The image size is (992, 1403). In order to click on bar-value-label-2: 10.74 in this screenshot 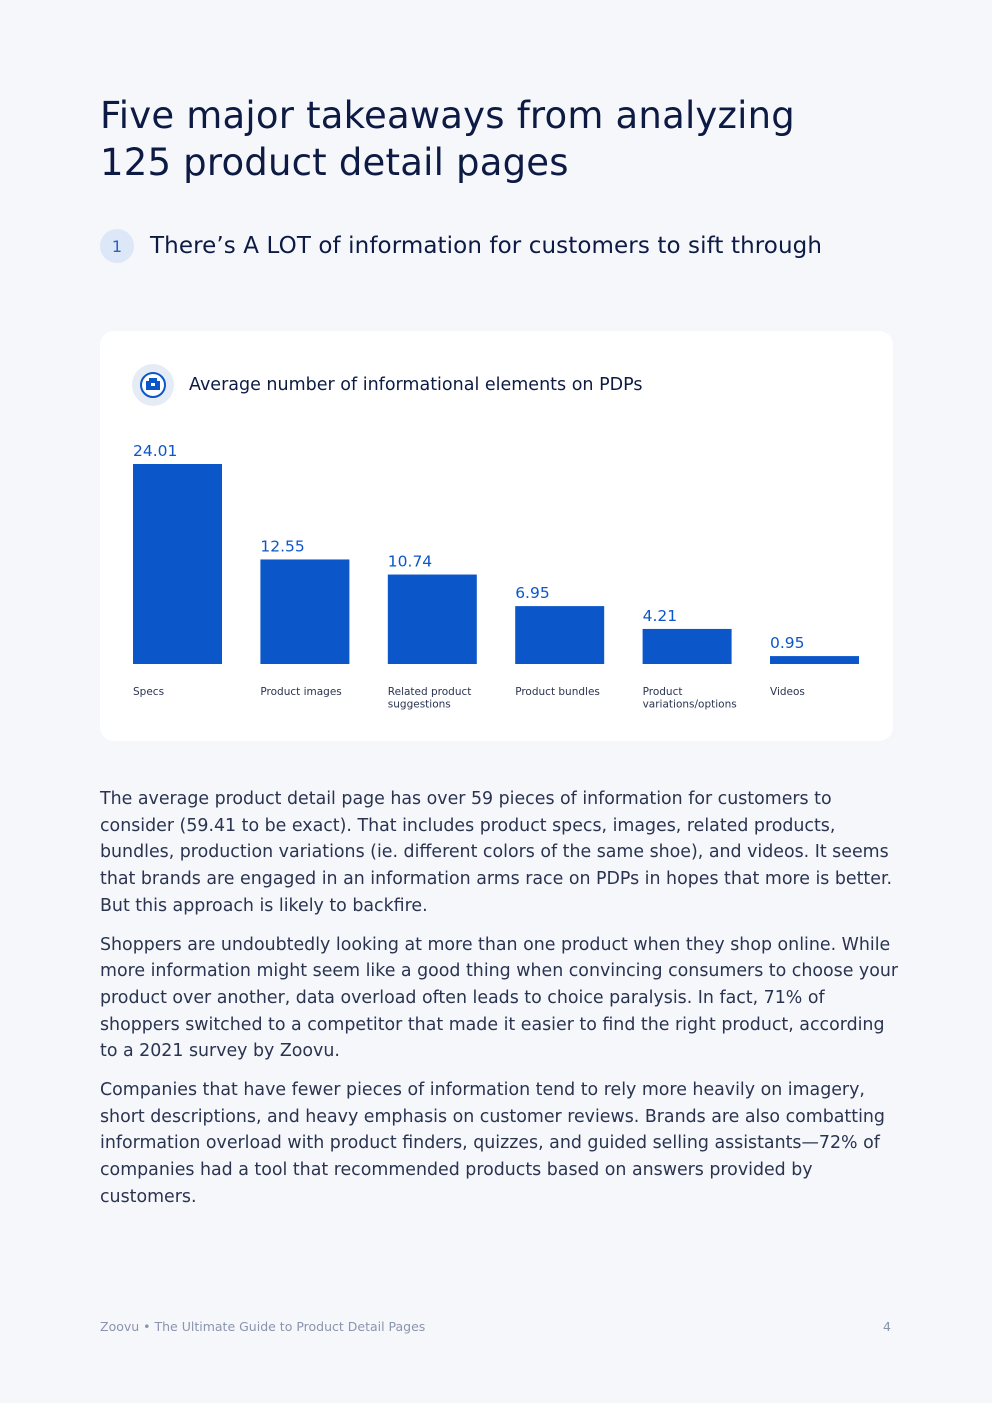, I will do `click(410, 562)`.